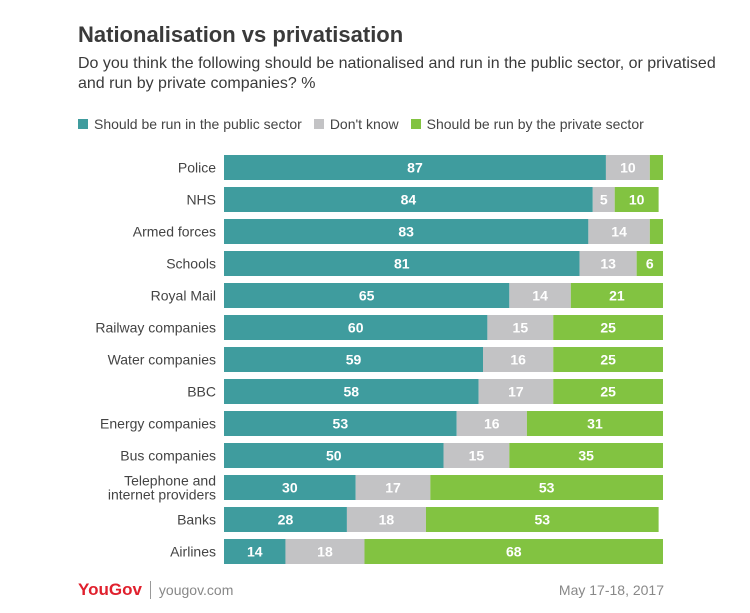 The image size is (750, 613). Describe the element at coordinates (201, 200) in the screenshot. I see `category-label: NHS` at that location.